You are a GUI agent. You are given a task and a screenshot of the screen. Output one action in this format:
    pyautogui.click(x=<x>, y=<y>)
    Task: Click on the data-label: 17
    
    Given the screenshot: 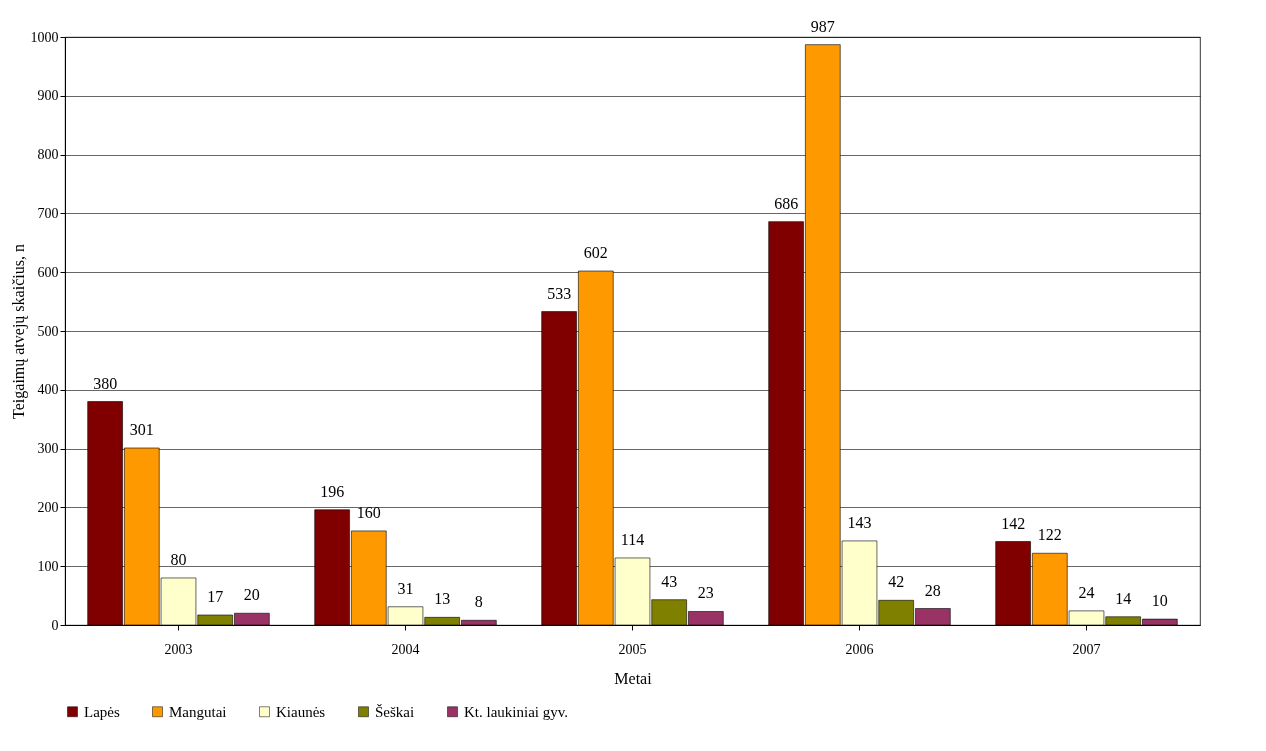 What is the action you would take?
    pyautogui.click(x=215, y=596)
    